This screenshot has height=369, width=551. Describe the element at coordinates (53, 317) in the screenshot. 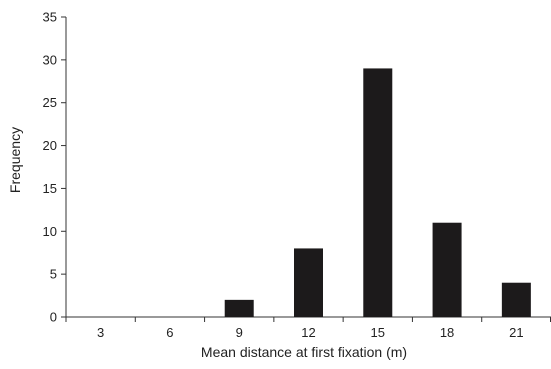

I see `y-tick-label: 0` at that location.